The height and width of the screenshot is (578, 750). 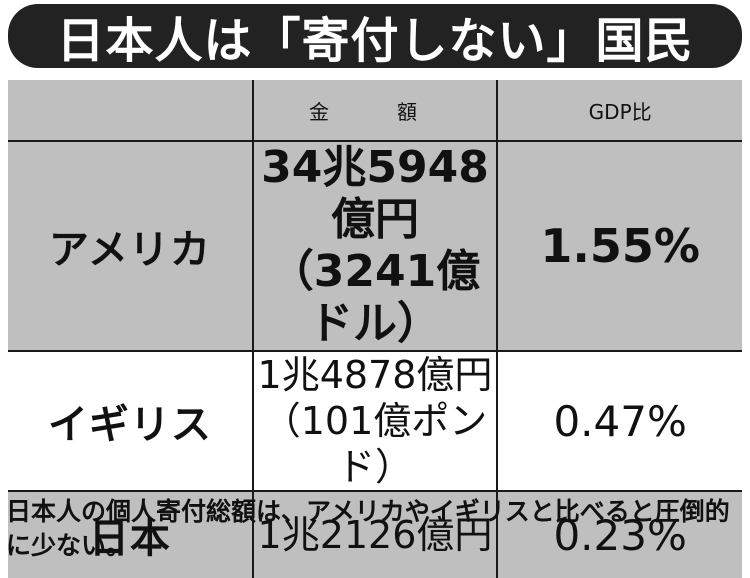 I want to click on table-header-row: 金 額 GDP比, so click(x=375, y=111).